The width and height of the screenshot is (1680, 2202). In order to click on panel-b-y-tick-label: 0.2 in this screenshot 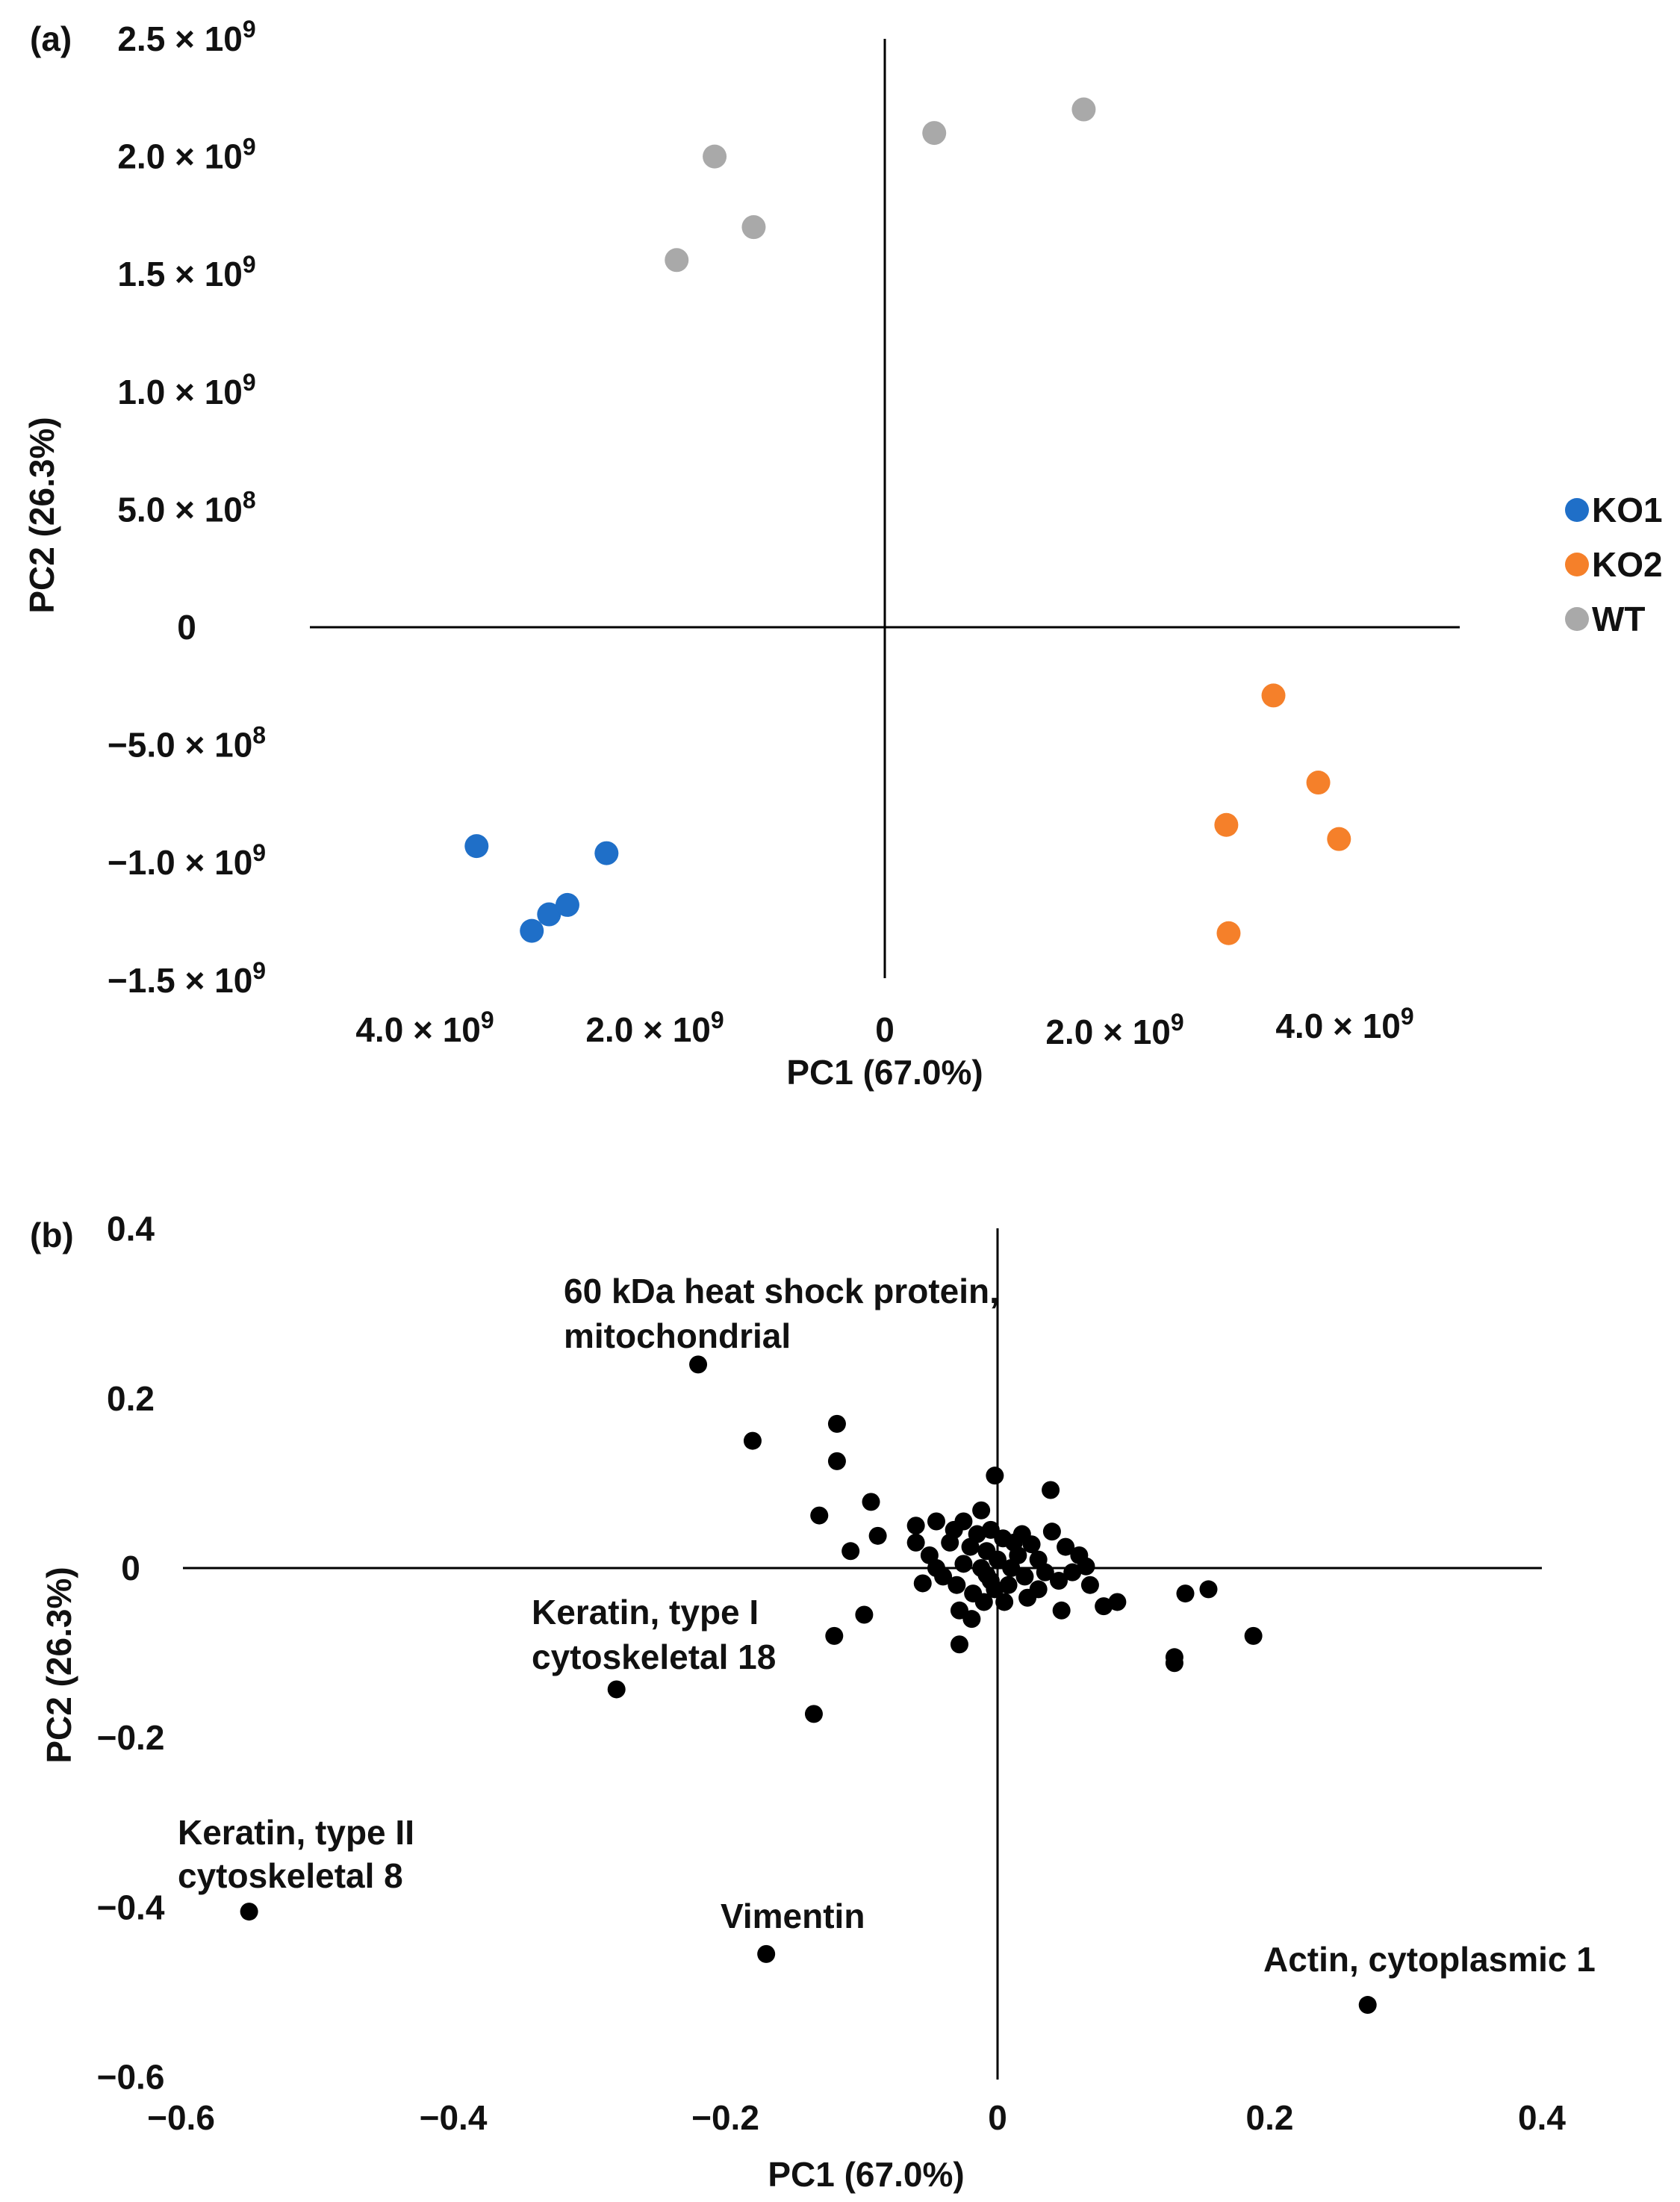, I will do `click(131, 1398)`.